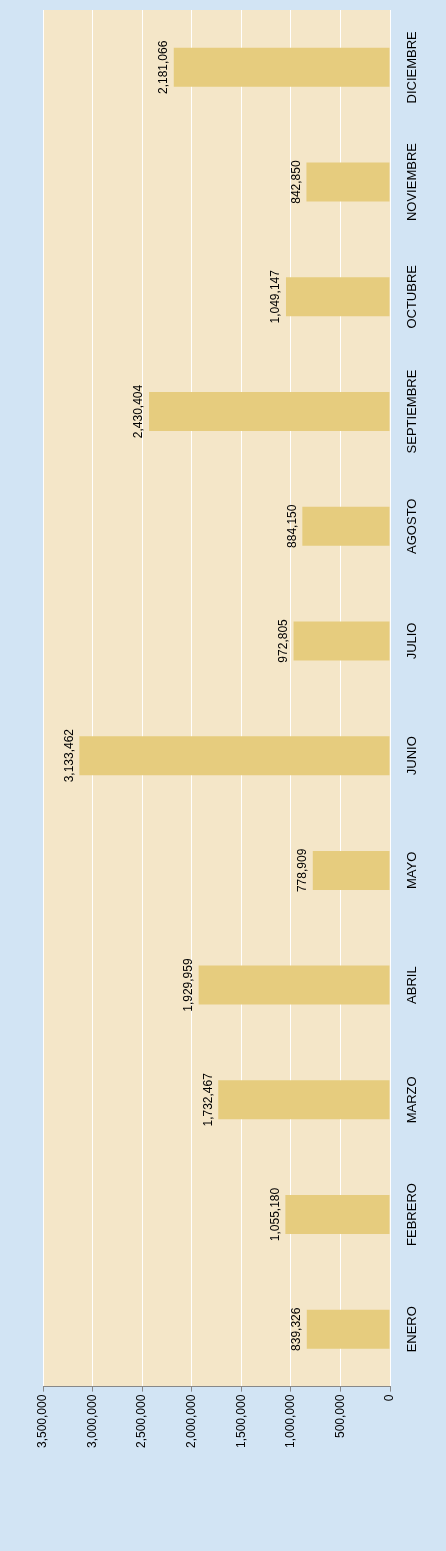 The width and height of the screenshot is (446, 1551). Describe the element at coordinates (91, 1421) in the screenshot. I see `x-tick-label: 3,000,000` at that location.